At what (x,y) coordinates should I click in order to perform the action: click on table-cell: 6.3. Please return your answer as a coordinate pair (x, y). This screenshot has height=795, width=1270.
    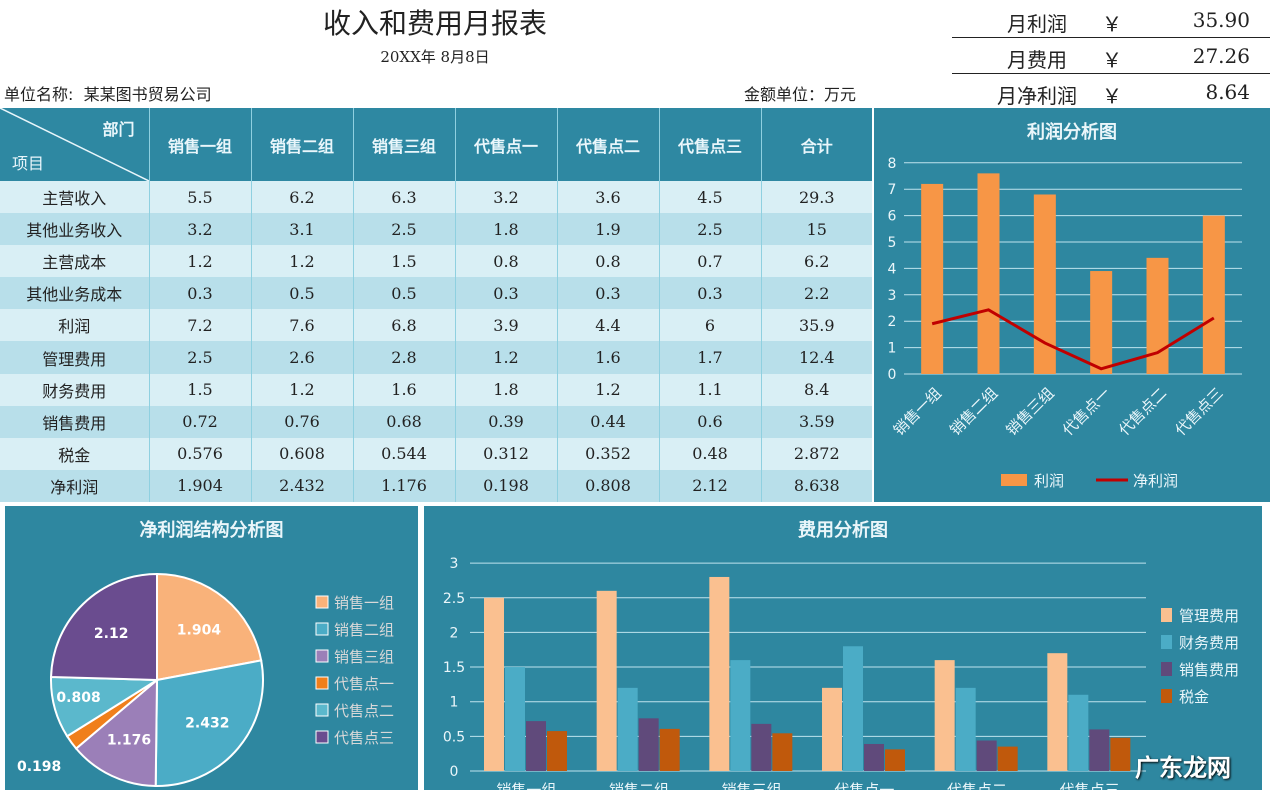
    Looking at the image, I should click on (403, 197).